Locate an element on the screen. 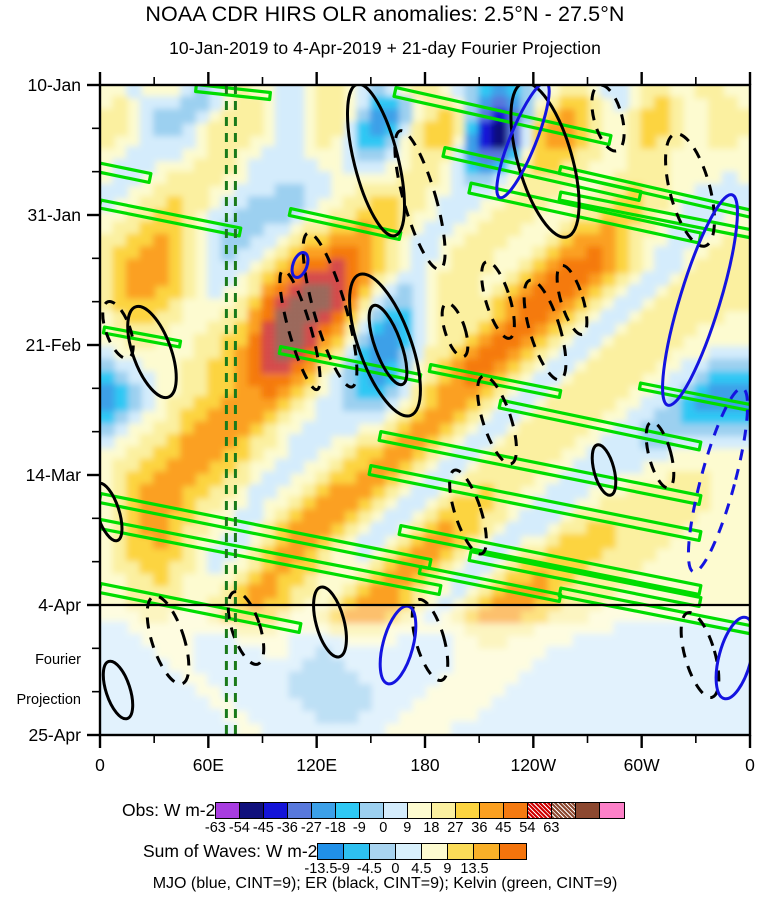 This screenshot has width=770, height=899. x-axis-tick-label: 60W is located at coordinates (642, 765).